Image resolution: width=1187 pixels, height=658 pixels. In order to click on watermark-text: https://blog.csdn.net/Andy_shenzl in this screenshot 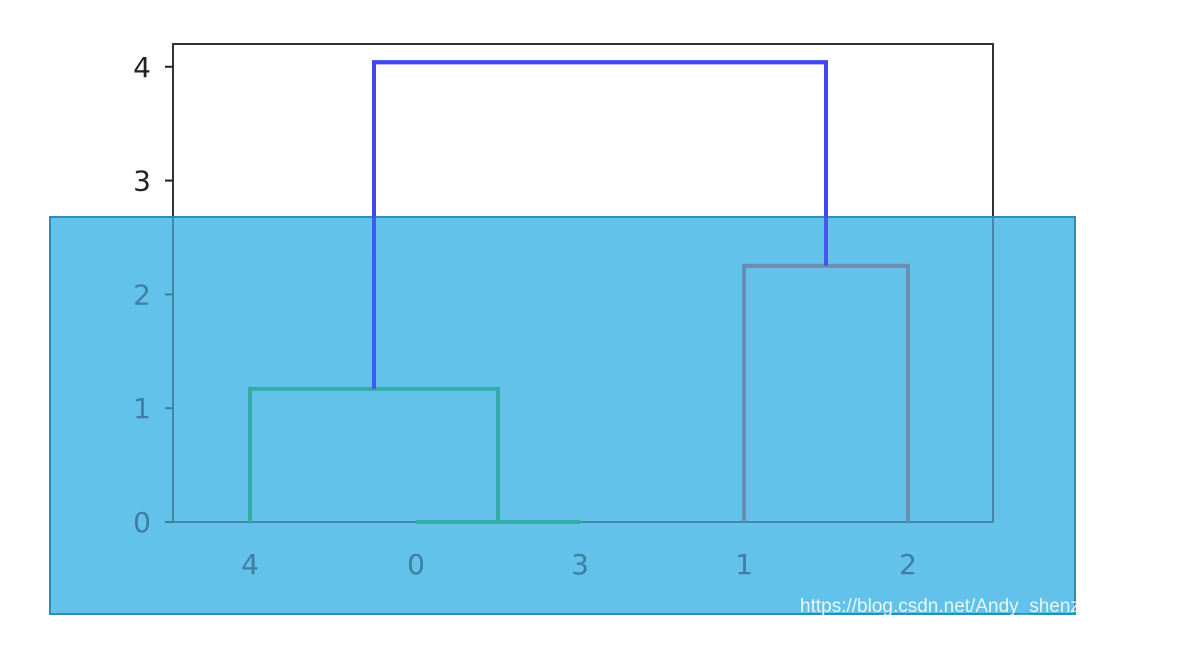, I will do `click(942, 606)`.